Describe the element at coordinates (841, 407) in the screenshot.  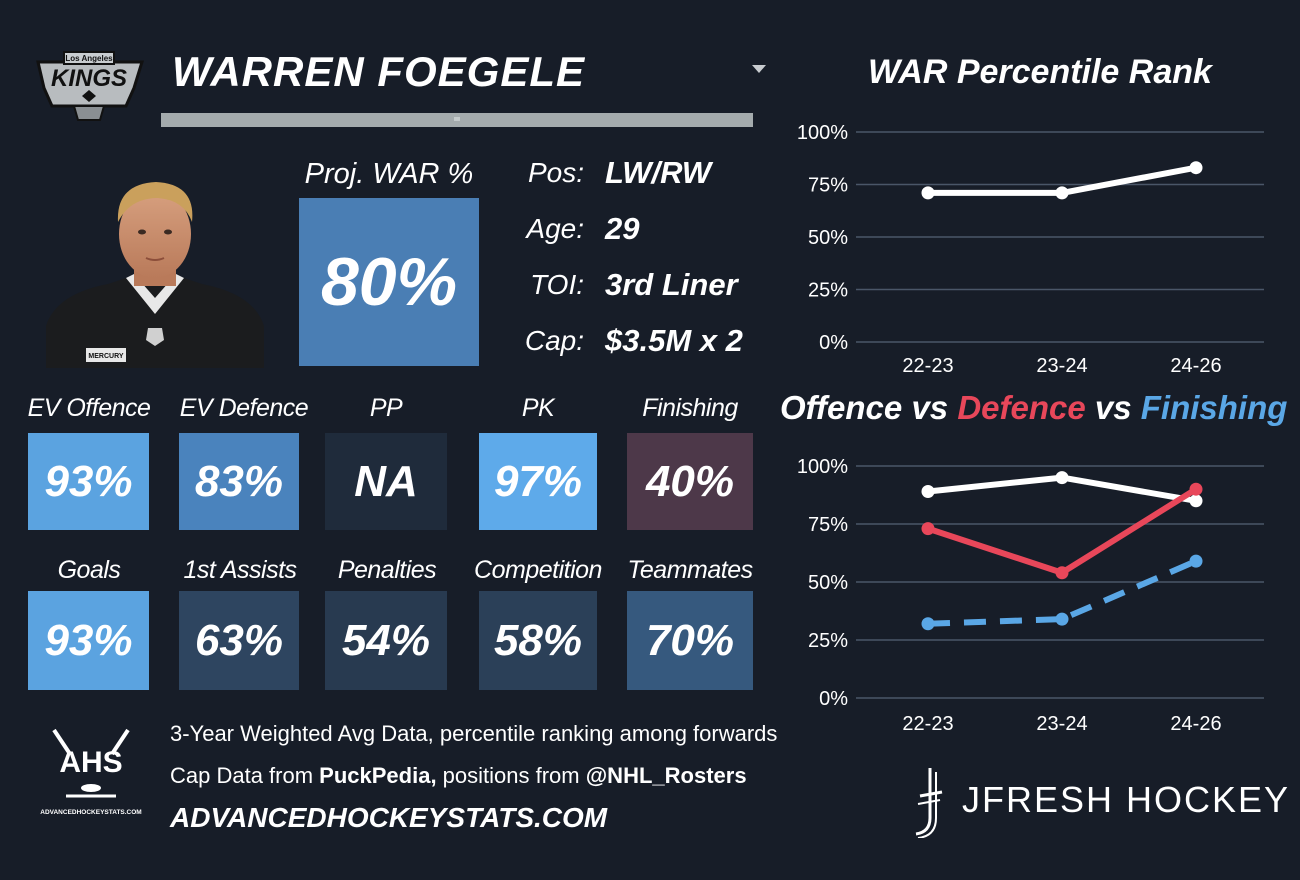
I see `title-offence: Offence` at that location.